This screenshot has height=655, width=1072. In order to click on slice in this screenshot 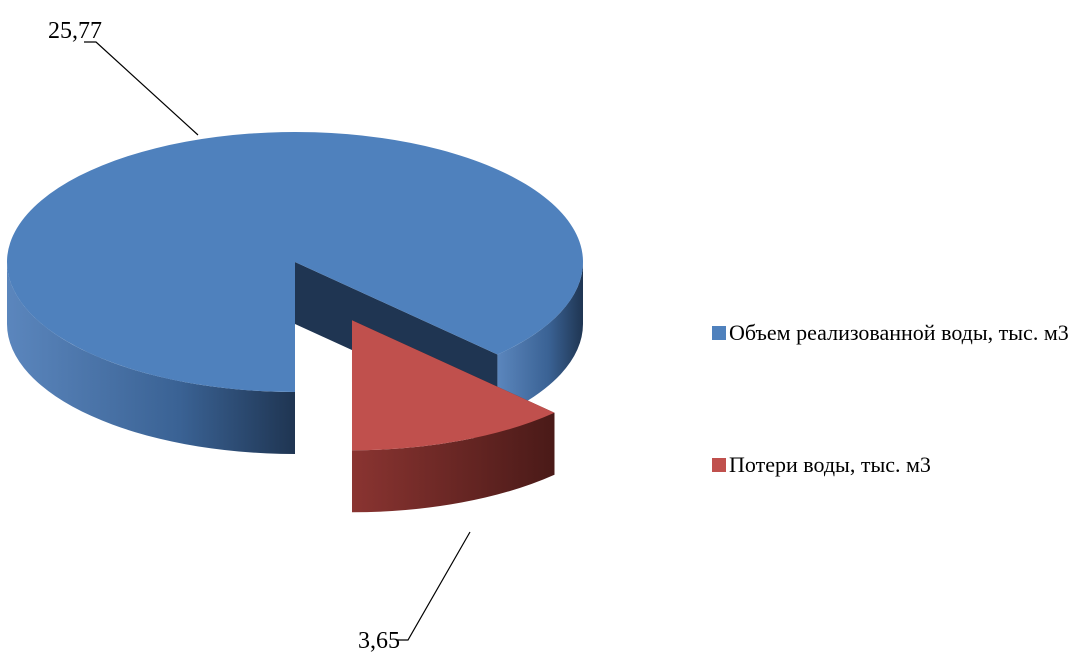, I will do `click(453, 385)`.